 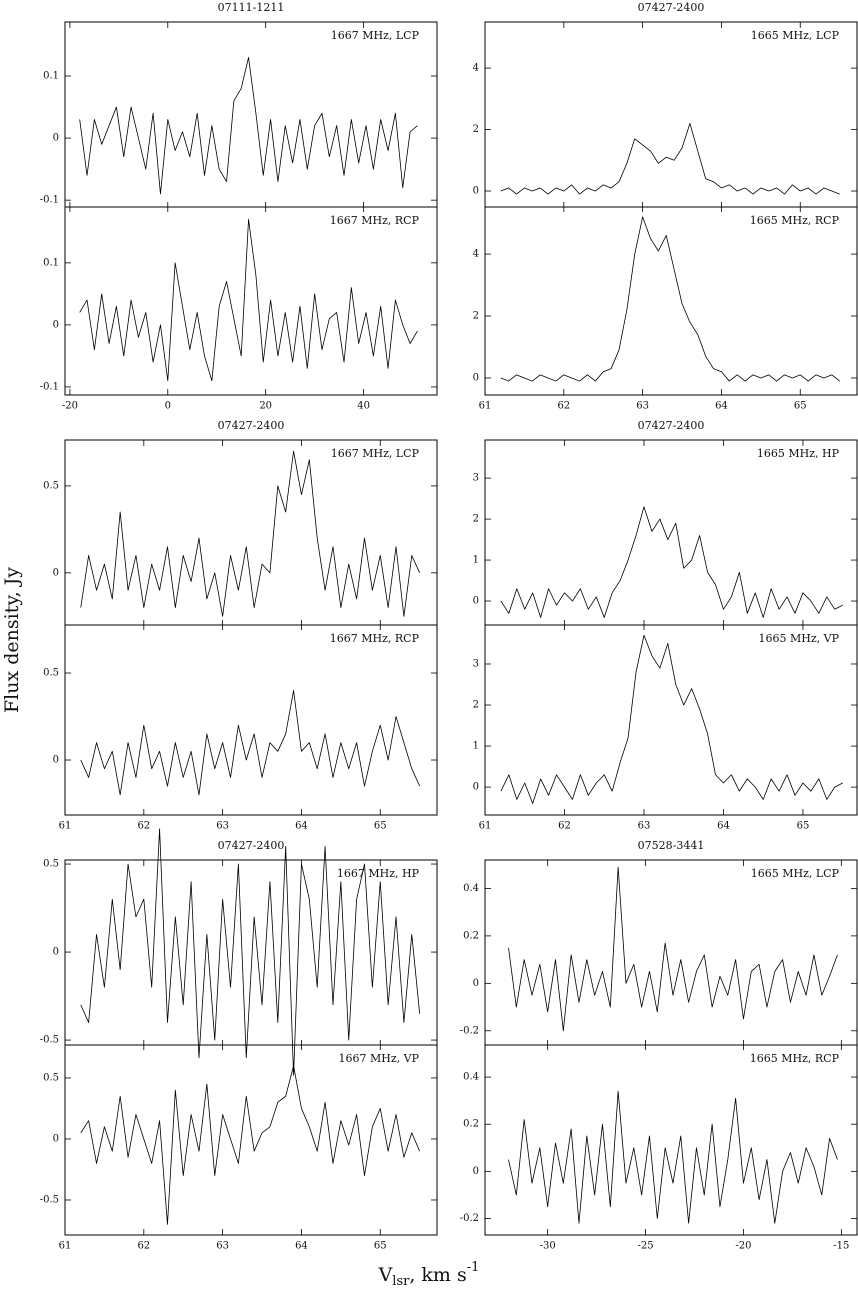 What do you see at coordinates (363, 406) in the screenshot?
I see `x-tick-label: 40` at bounding box center [363, 406].